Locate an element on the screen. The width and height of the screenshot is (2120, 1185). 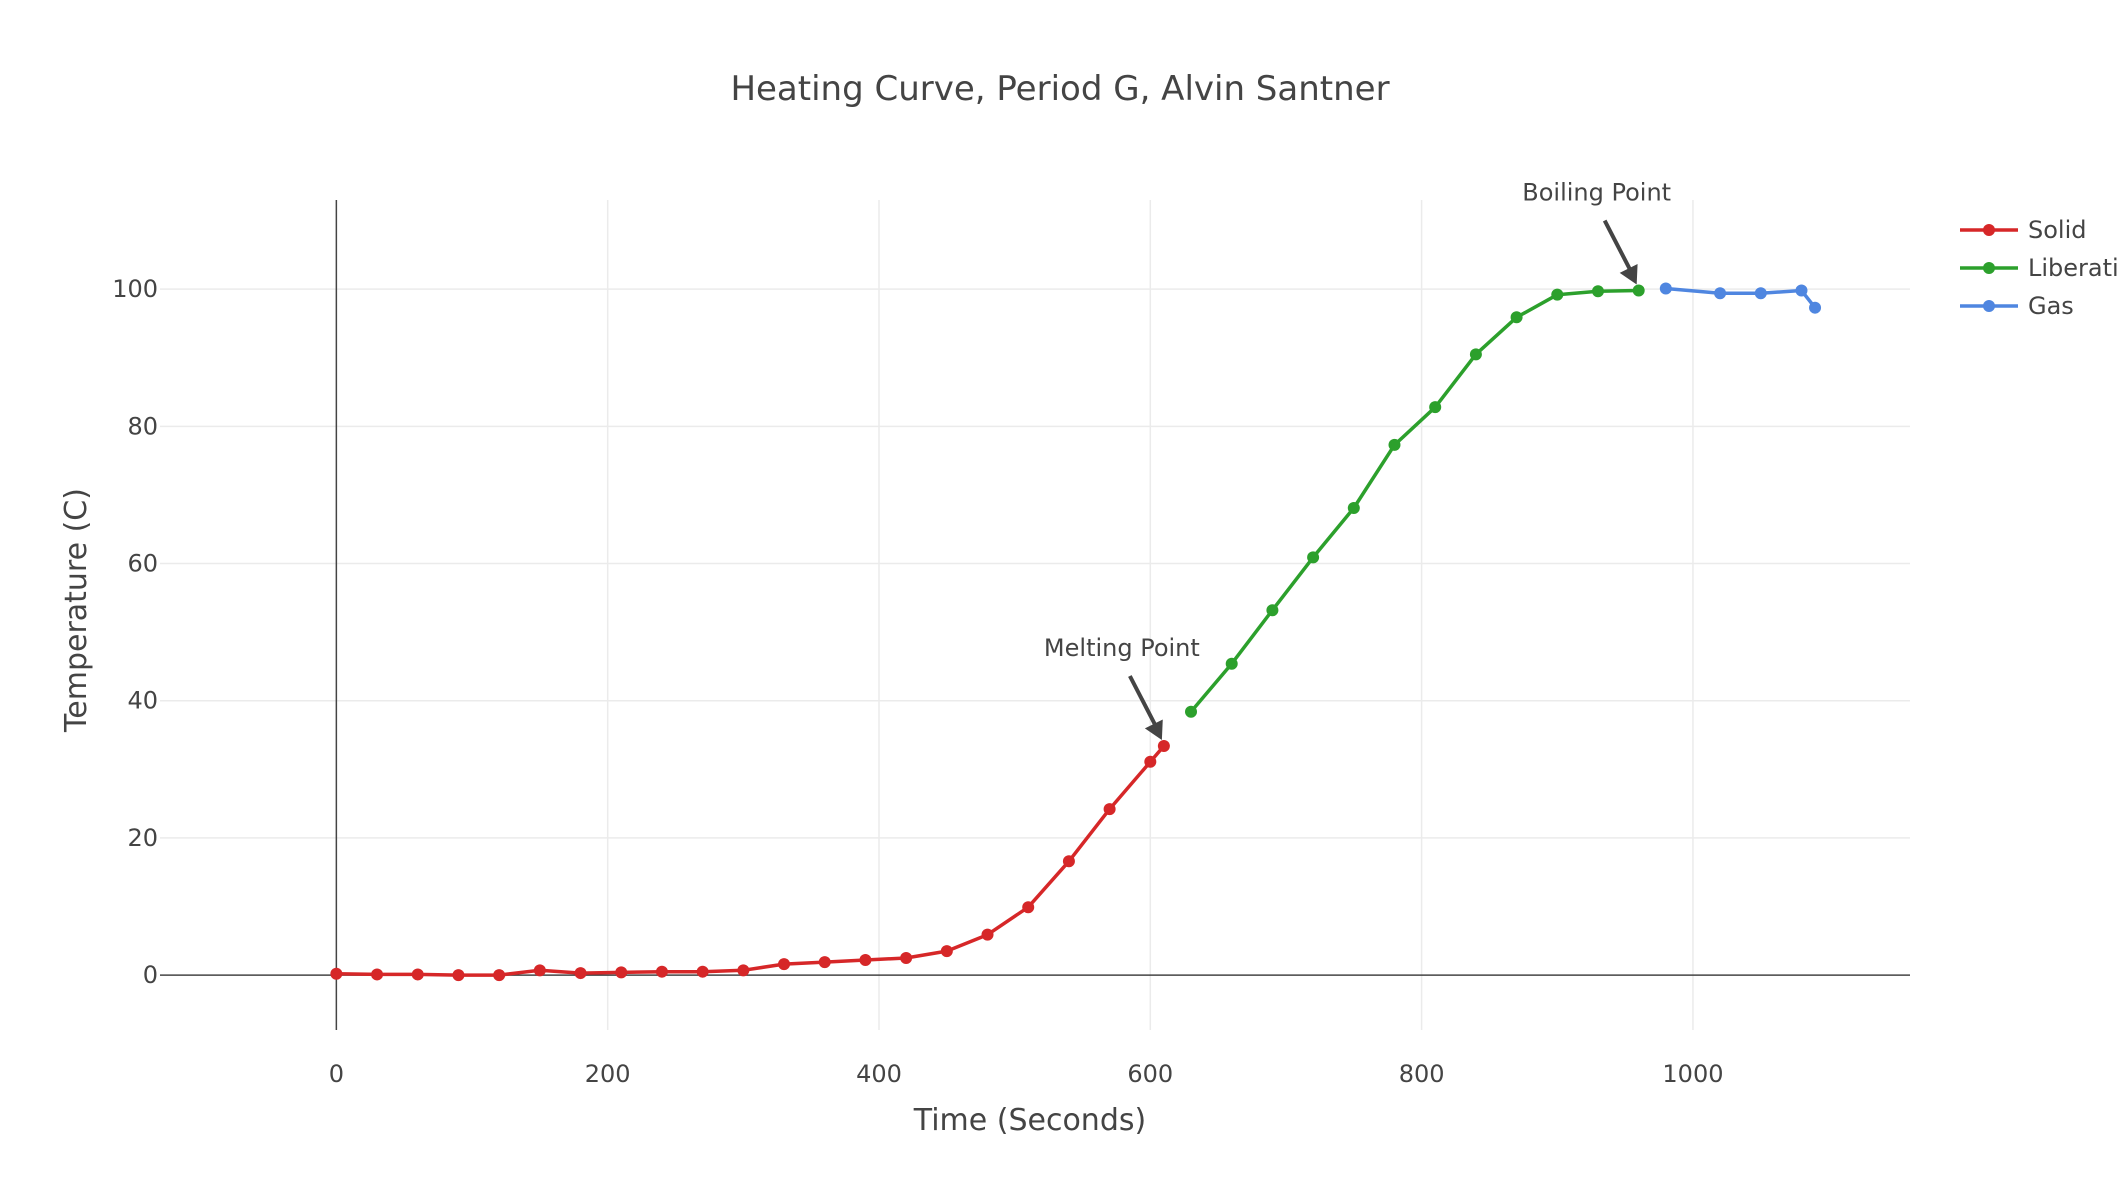
series-line-liberation is located at coordinates (1414, 500).